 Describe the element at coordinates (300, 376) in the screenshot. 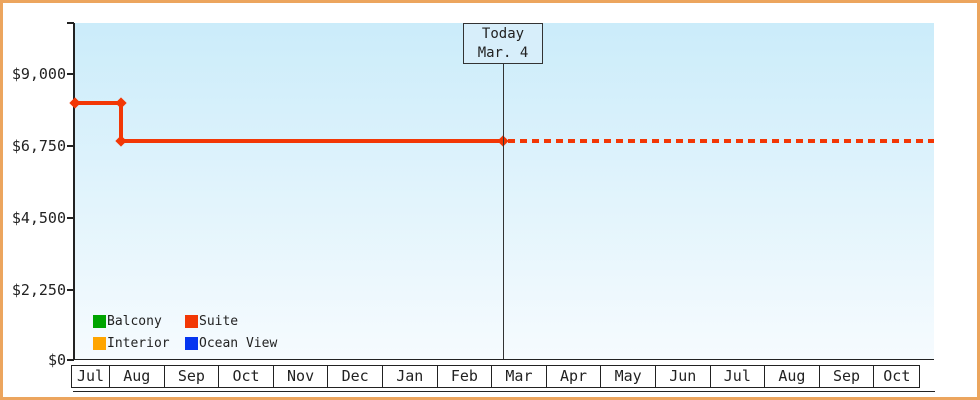

I see `x-month-cell: Nov` at that location.